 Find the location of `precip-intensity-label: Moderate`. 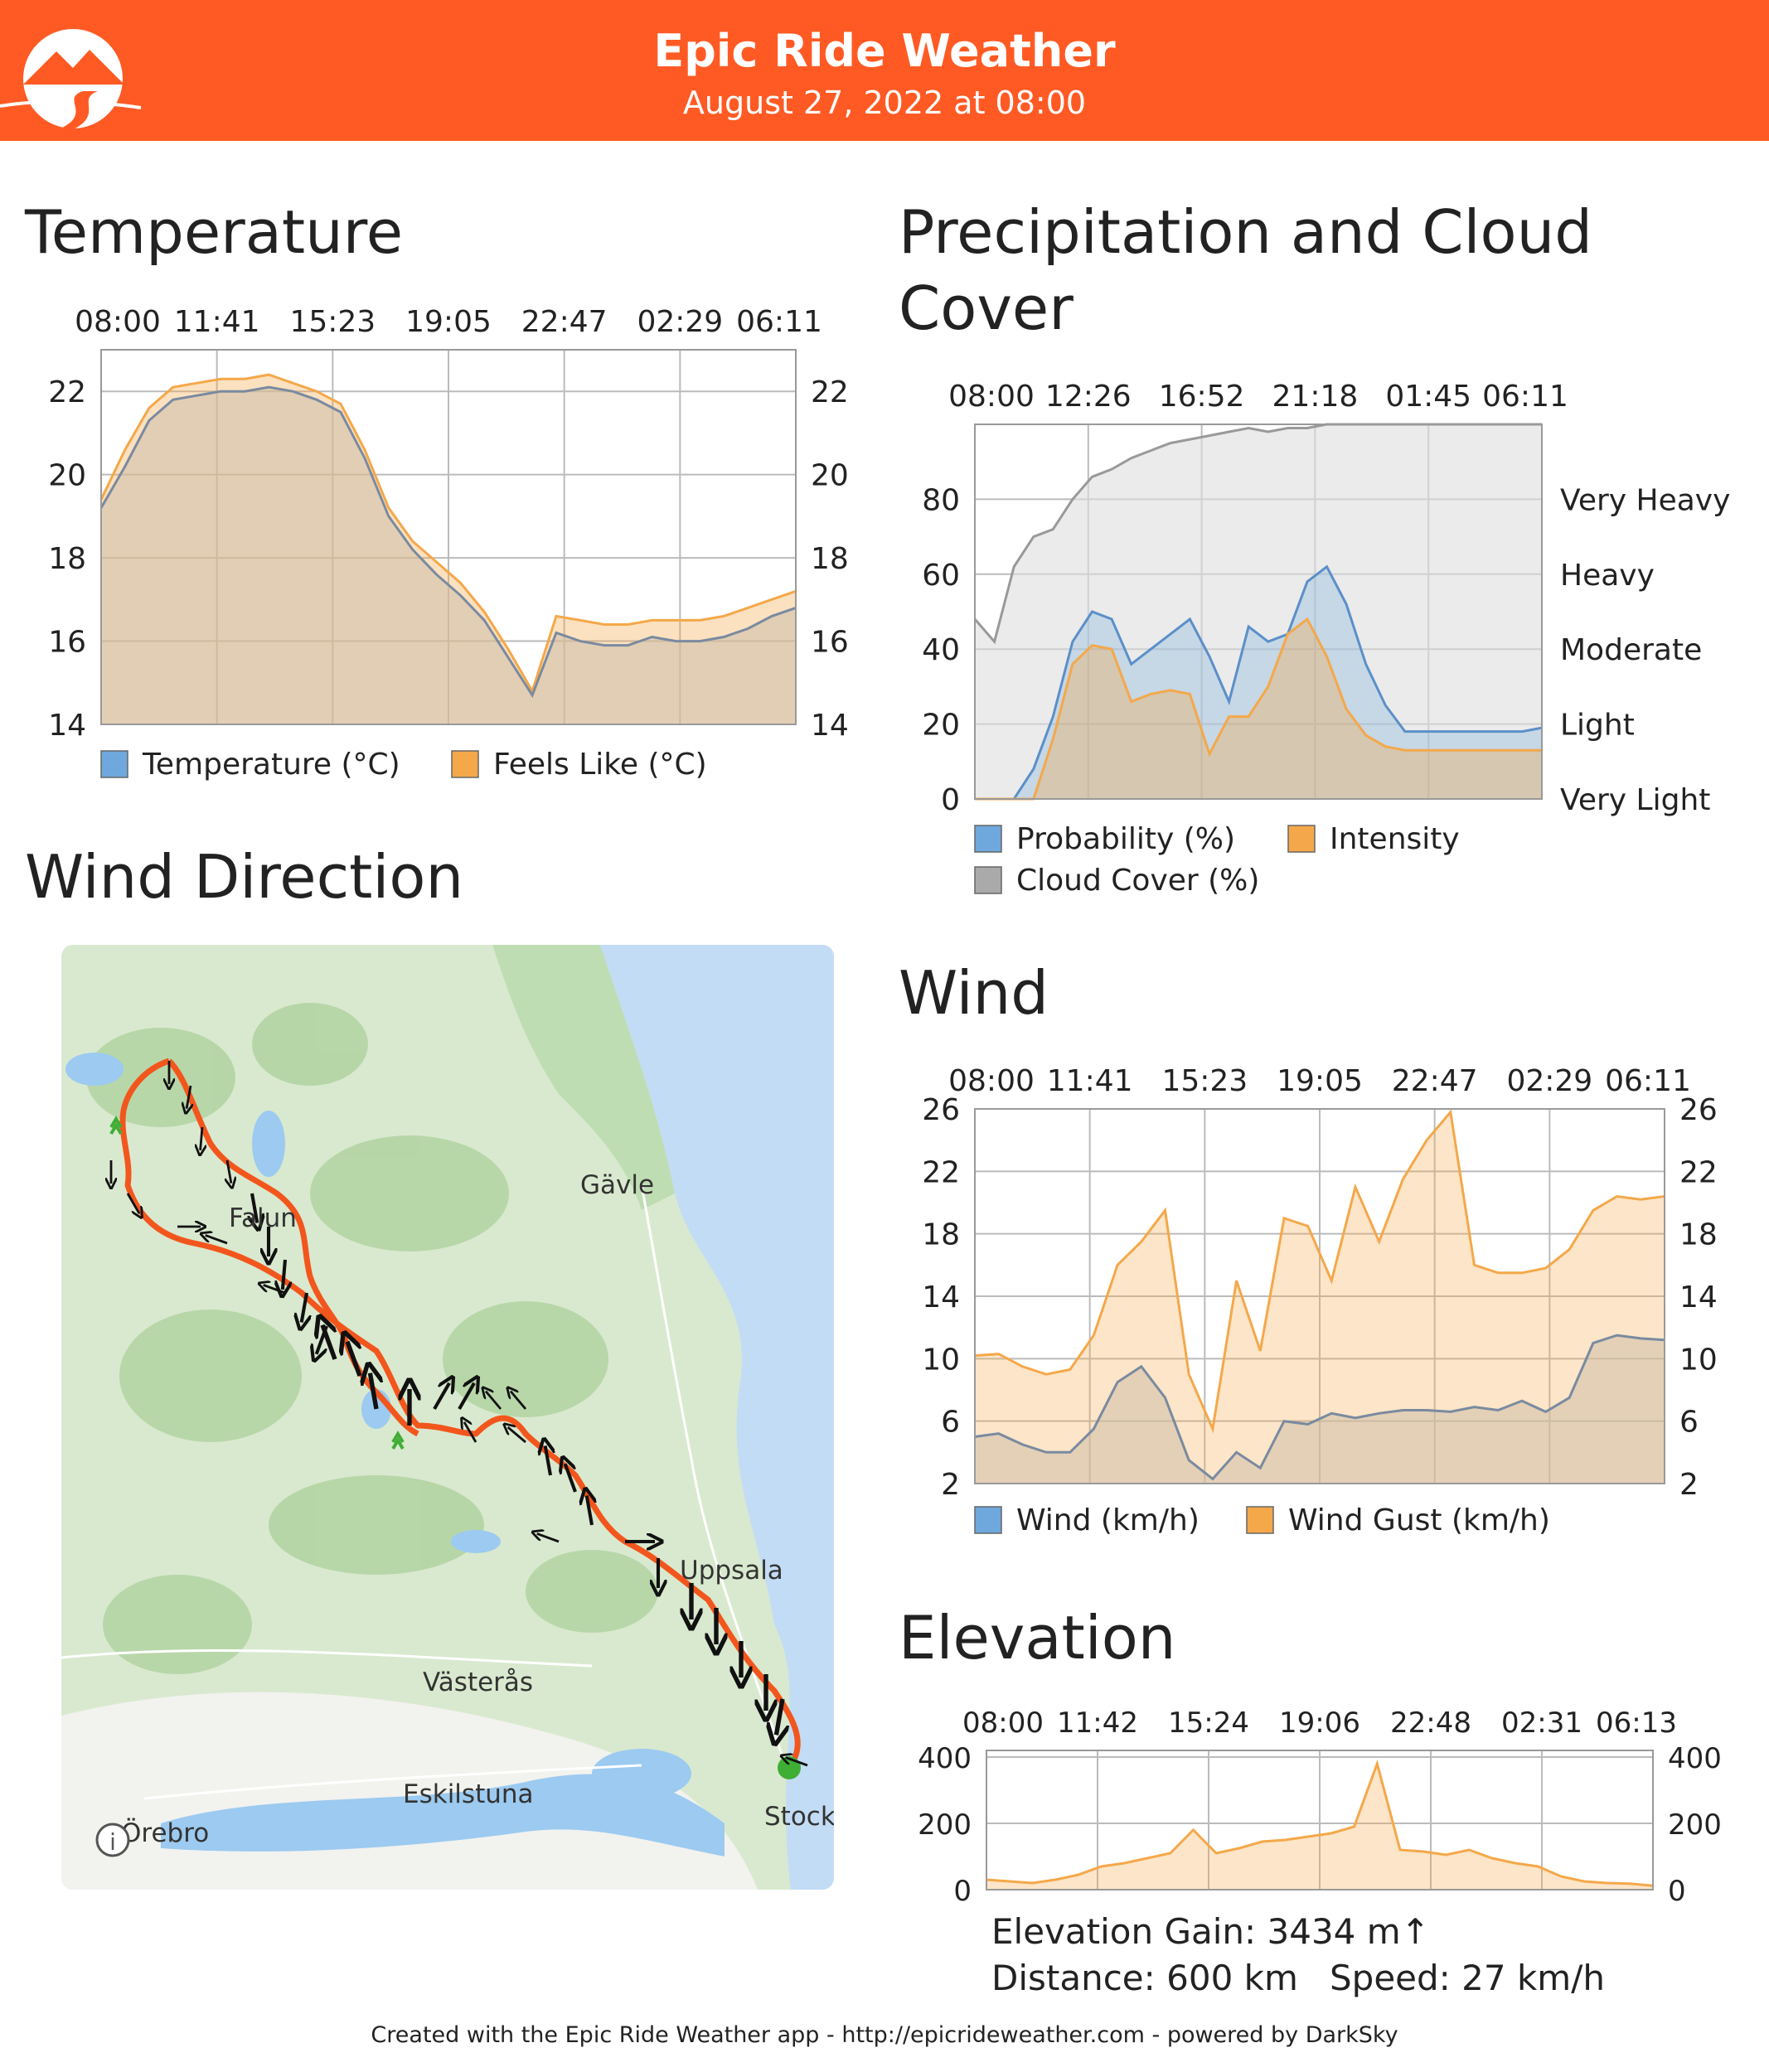

precip-intensity-label: Moderate is located at coordinates (1631, 650).